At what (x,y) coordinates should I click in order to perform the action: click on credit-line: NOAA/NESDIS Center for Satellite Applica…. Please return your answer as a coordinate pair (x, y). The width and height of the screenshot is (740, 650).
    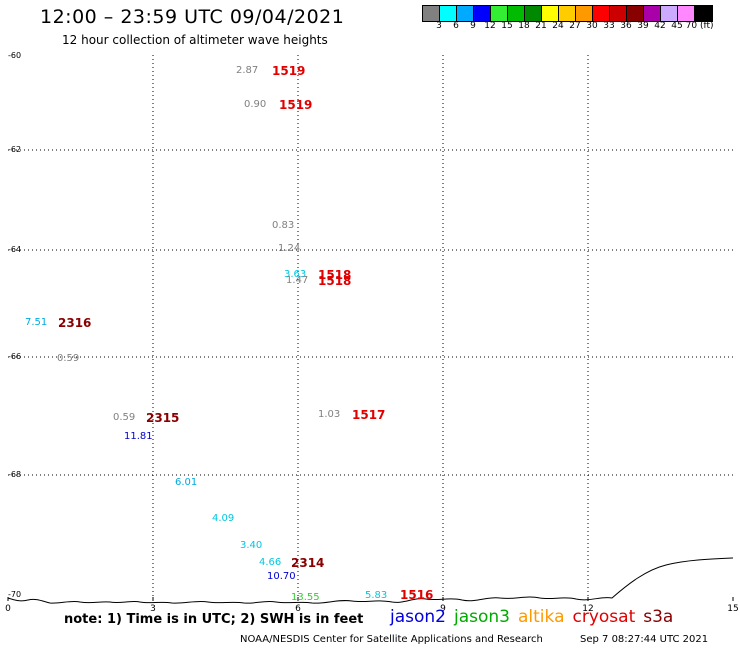
    Looking at the image, I should click on (391, 639).